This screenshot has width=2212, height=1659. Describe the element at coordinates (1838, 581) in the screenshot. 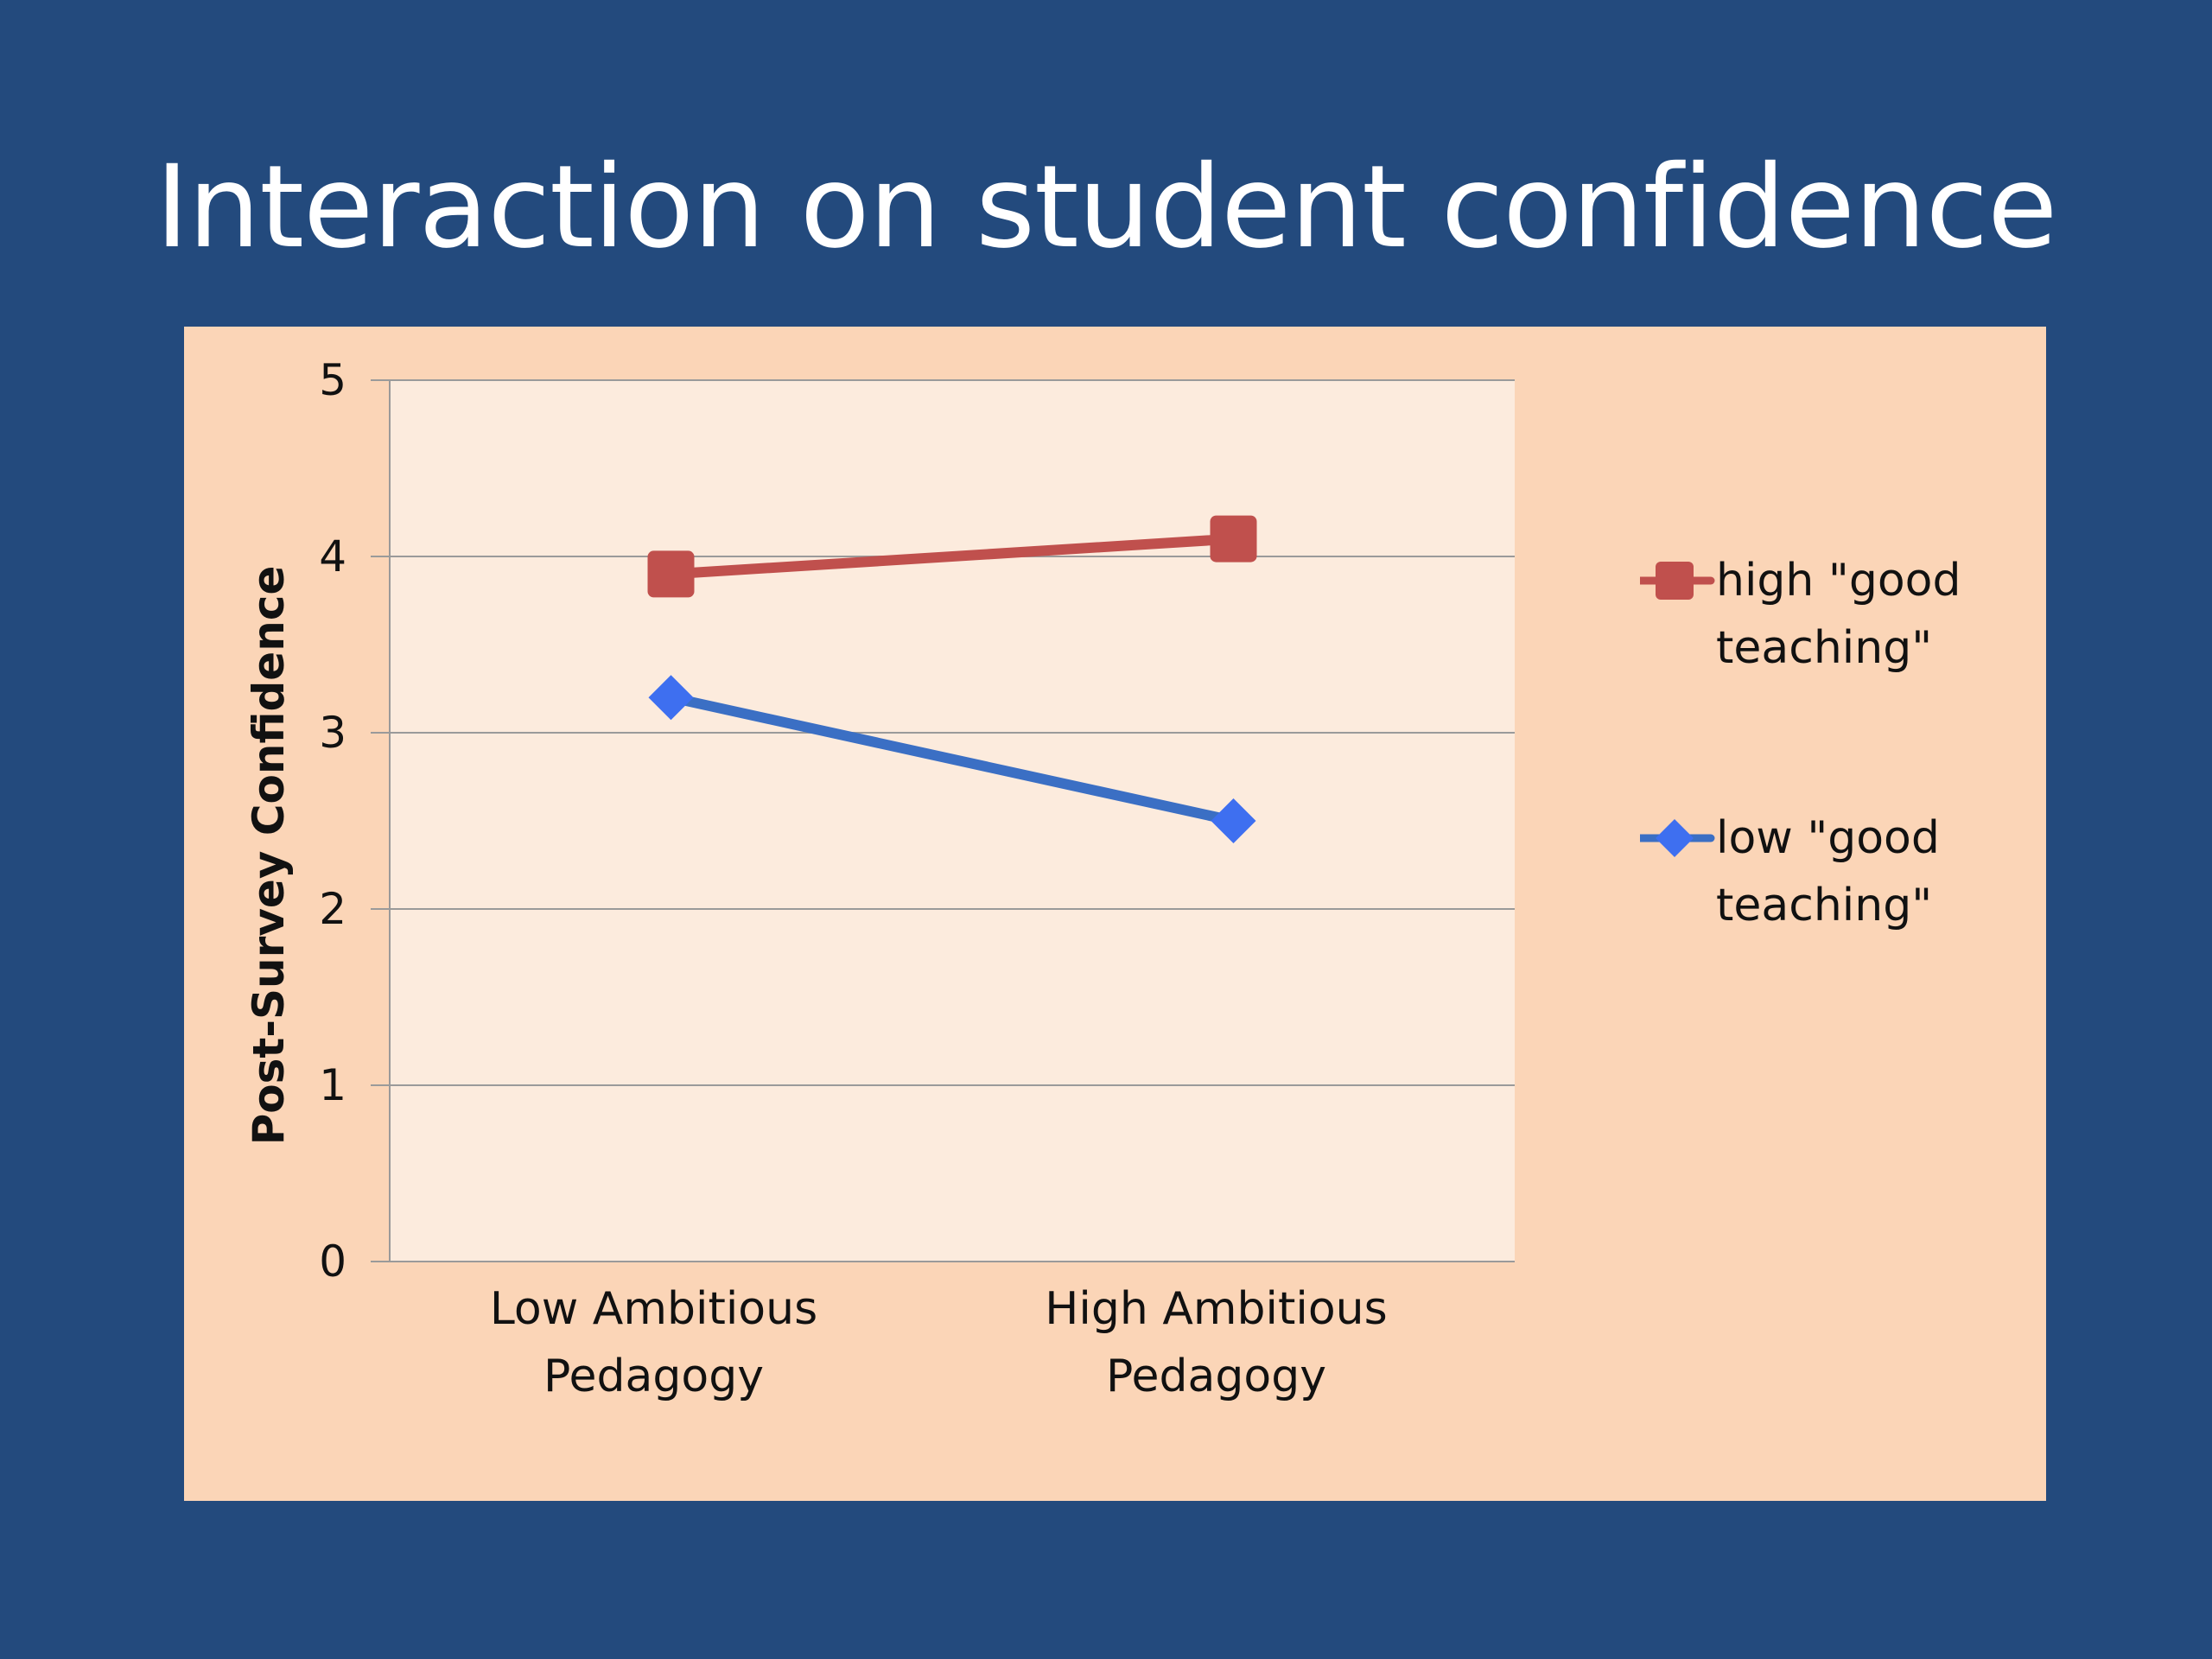

I see `legend-label-line-1: high "good` at that location.